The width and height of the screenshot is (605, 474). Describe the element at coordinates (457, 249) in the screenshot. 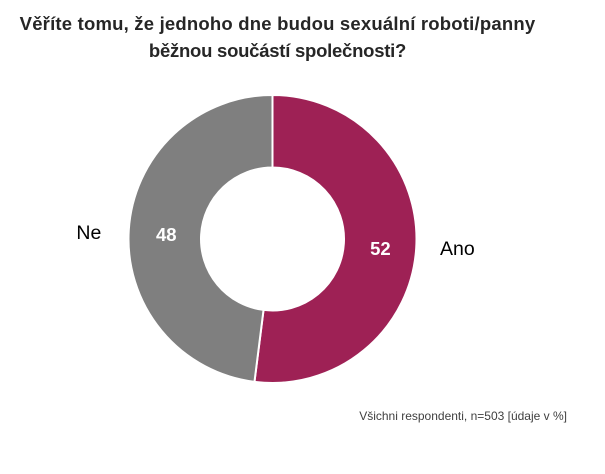

I see `svg-text: Ano` at that location.